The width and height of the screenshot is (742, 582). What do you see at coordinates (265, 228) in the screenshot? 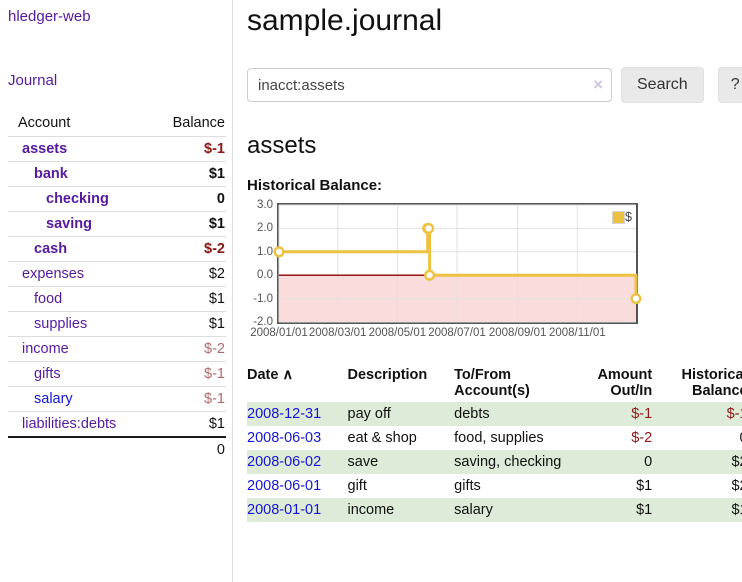
I see `y-tick-label: 2.0` at bounding box center [265, 228].